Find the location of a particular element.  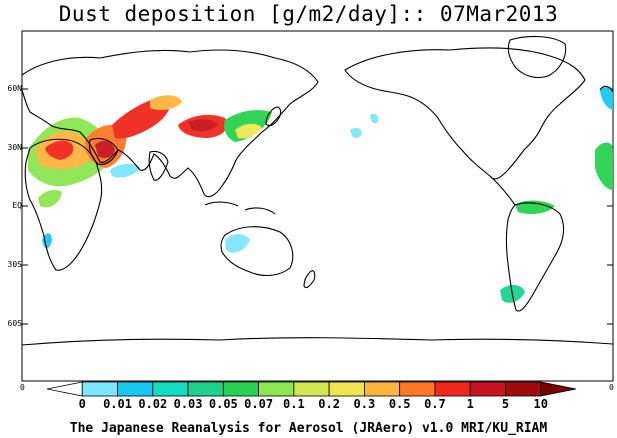

lat-label-60s: 60S is located at coordinates (14, 323).